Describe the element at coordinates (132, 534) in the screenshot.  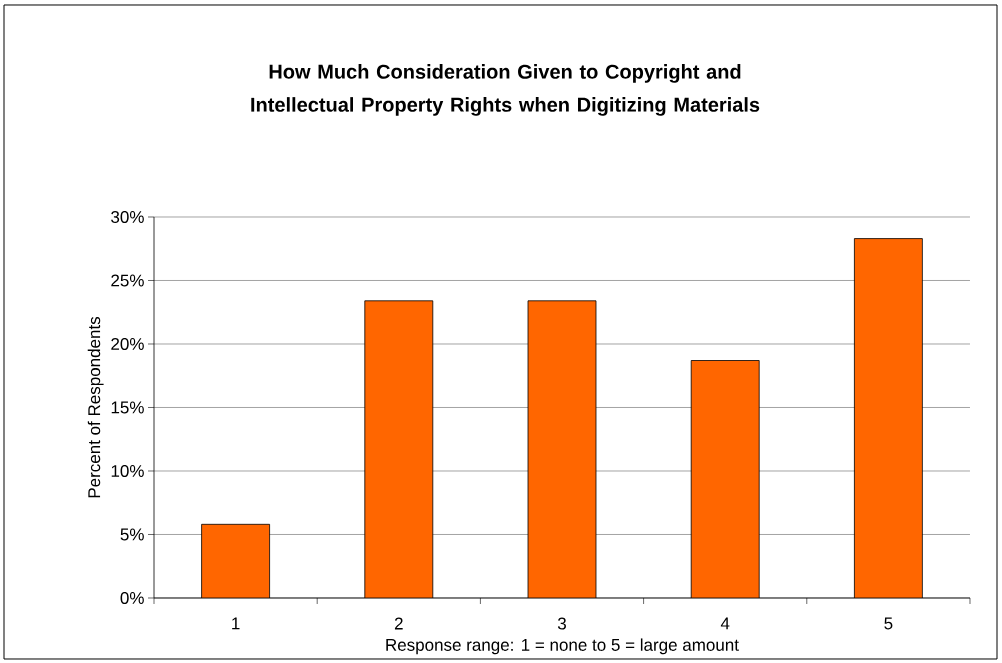
I see `y-tick-label: 5%` at that location.